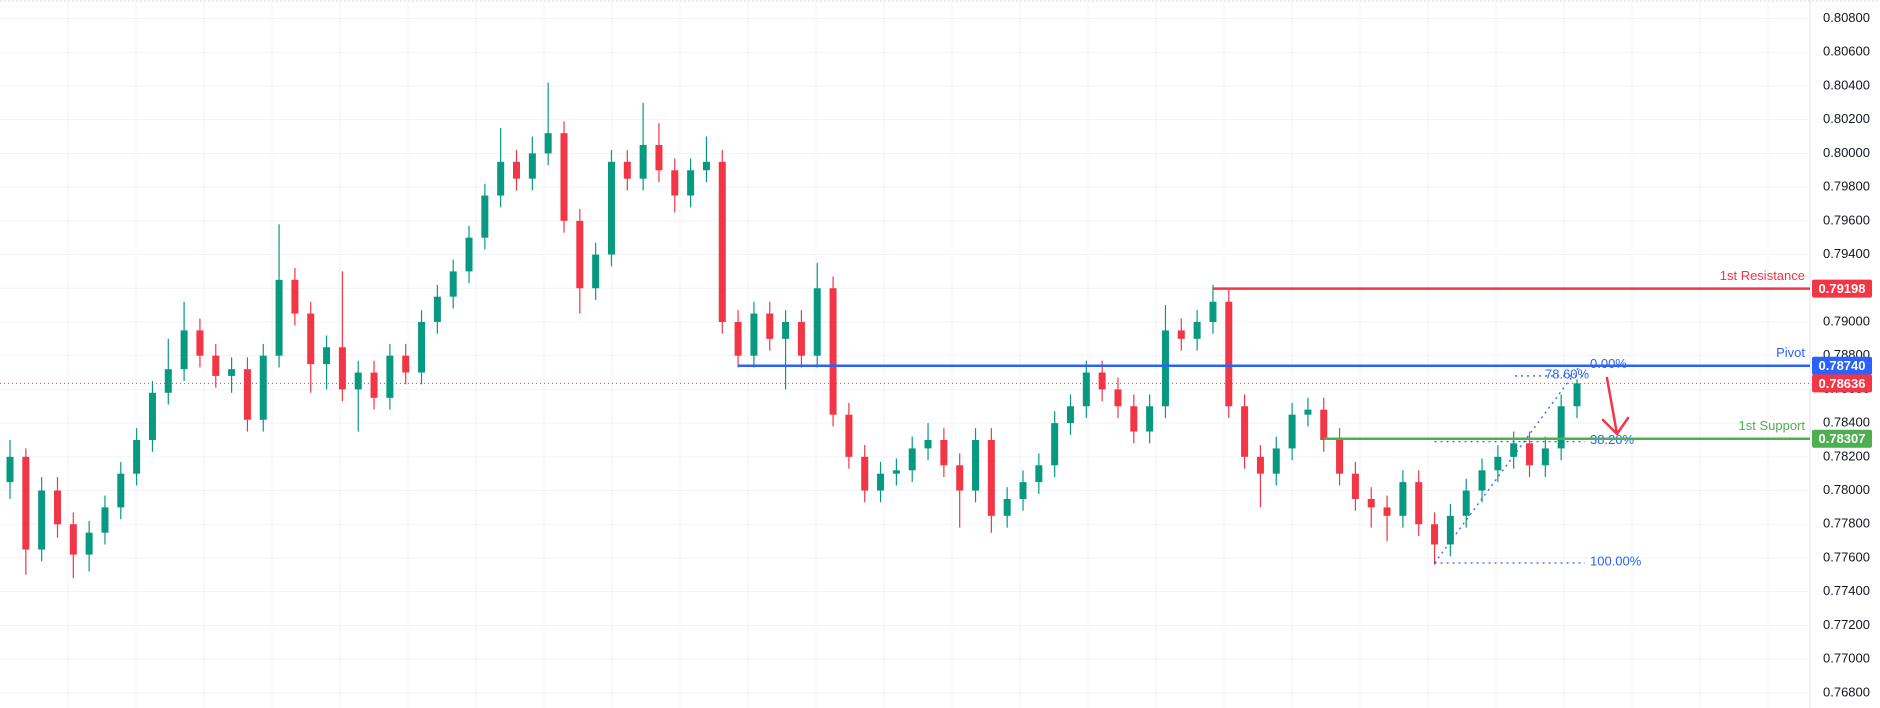  I want to click on current-price-label: 0.78636, so click(1842, 383).